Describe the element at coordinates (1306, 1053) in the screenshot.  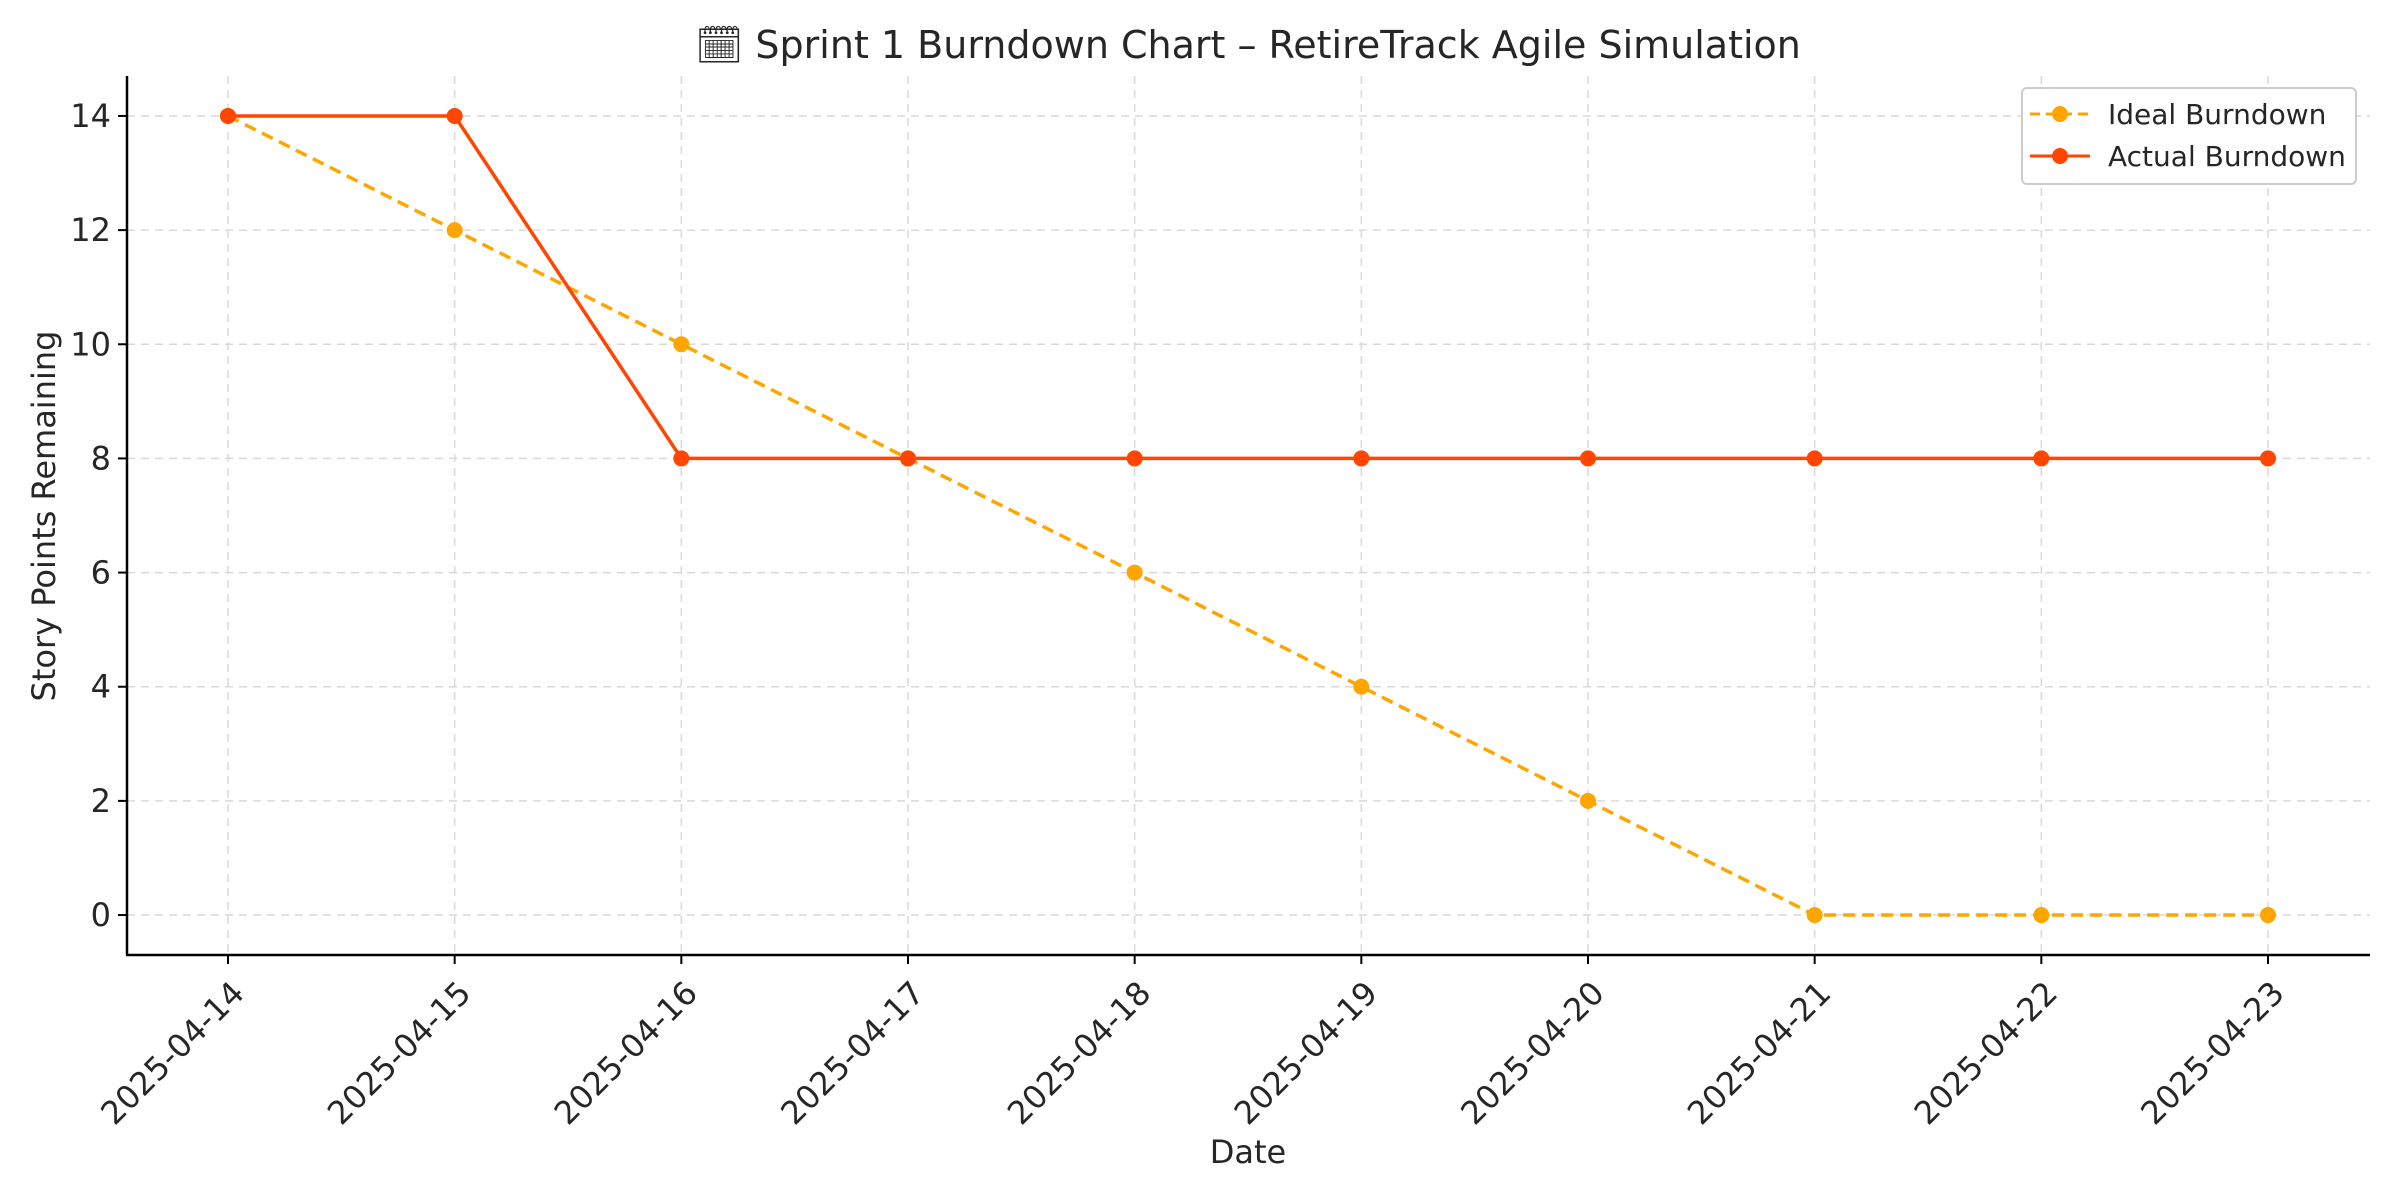
I see `x-tick-label: 2025-04-19` at that location.